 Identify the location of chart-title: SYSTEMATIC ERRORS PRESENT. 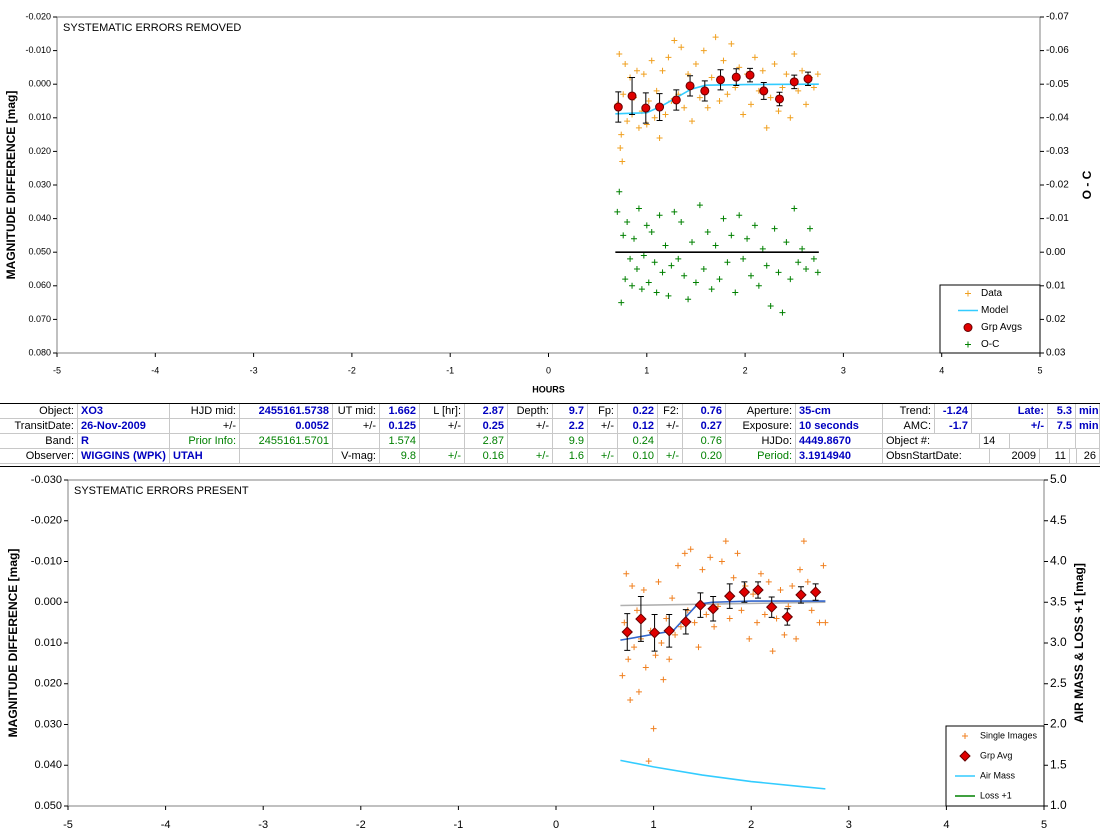
(161, 491).